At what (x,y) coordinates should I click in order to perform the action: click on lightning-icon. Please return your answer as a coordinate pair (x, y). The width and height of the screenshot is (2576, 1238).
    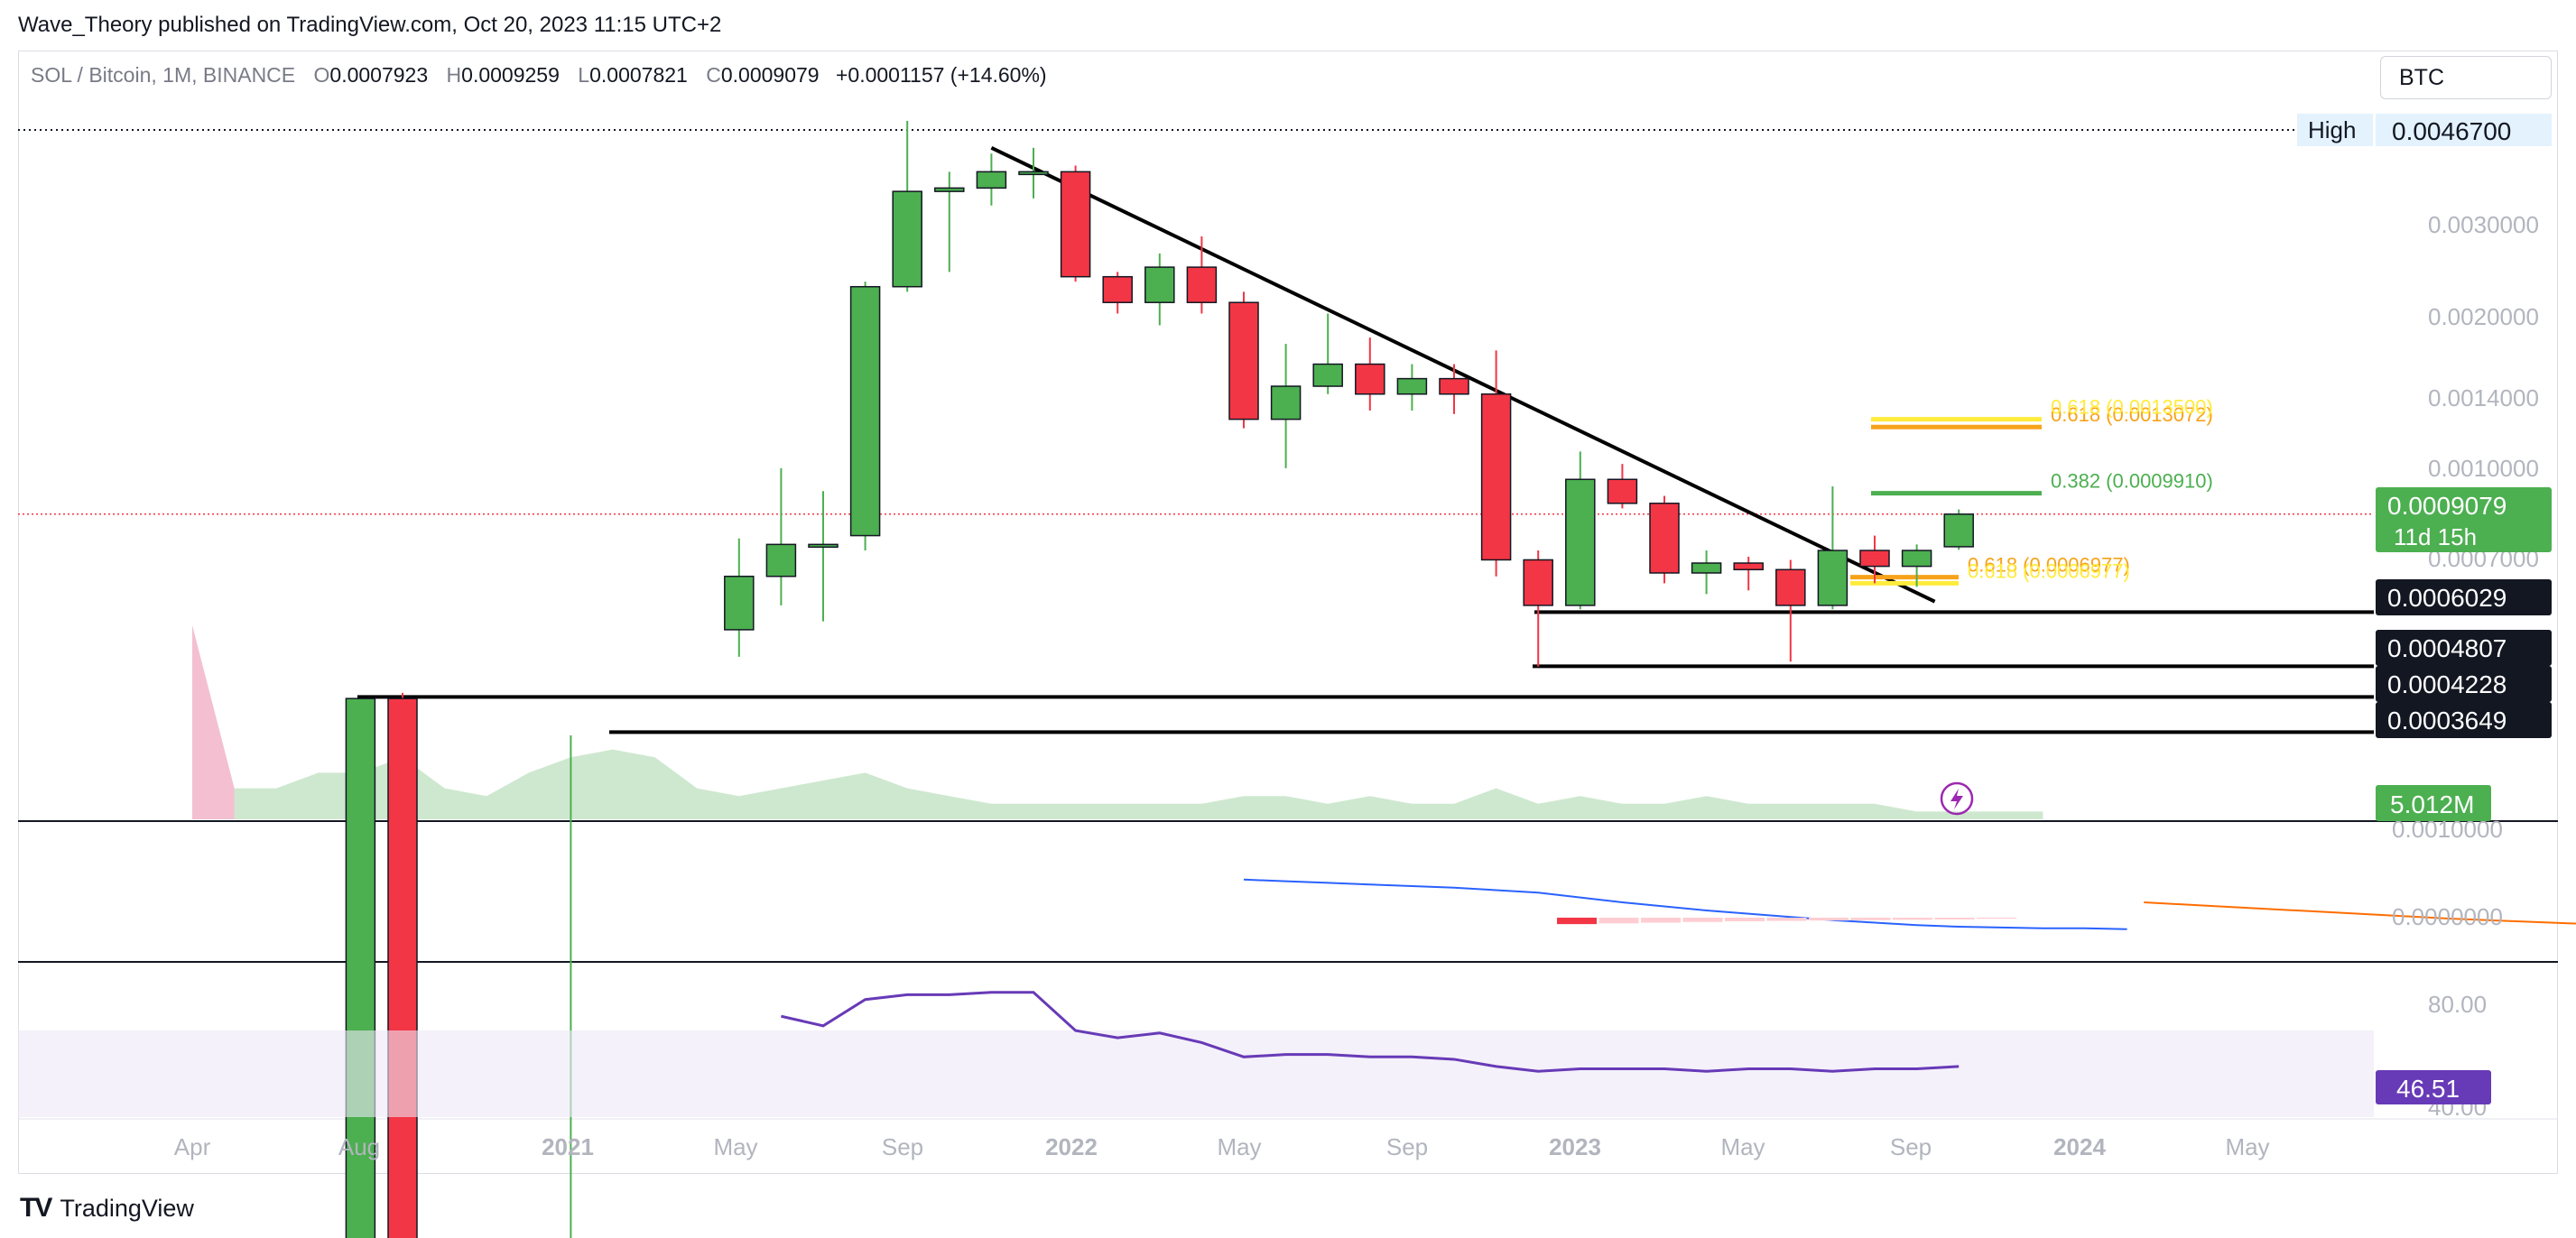
    Looking at the image, I should click on (1957, 799).